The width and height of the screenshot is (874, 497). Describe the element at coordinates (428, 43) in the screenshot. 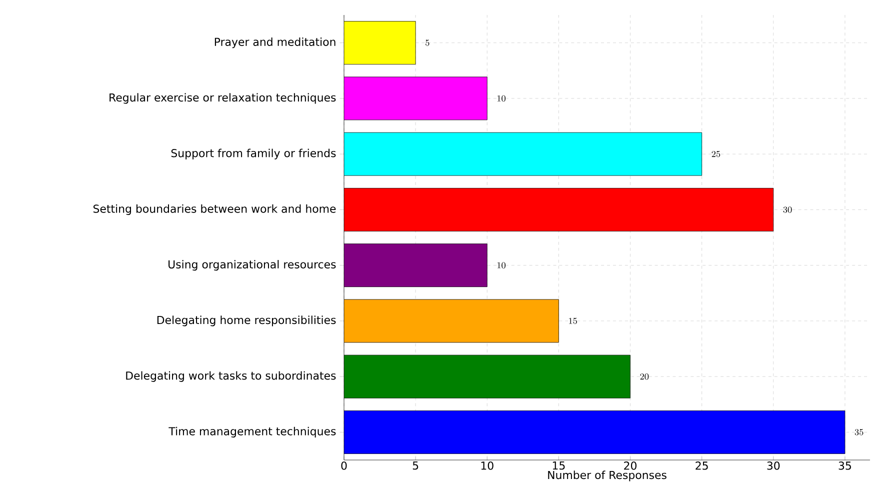

I see `data-label: 5` at that location.